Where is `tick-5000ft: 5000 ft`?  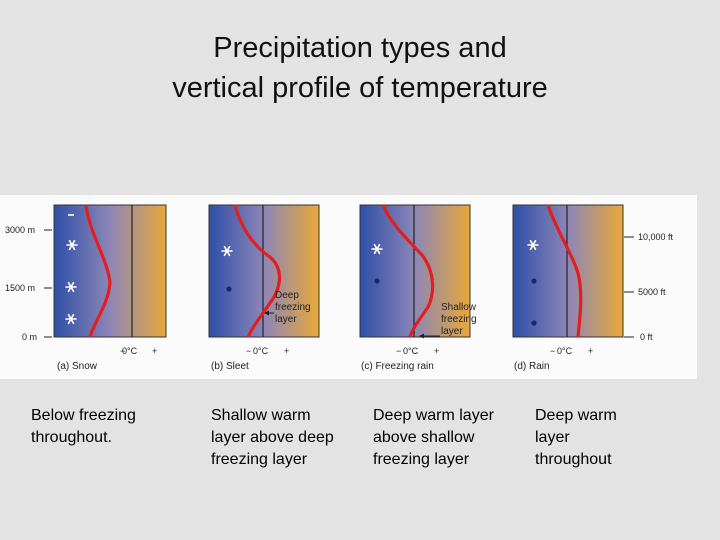 tick-5000ft: 5000 ft is located at coordinates (652, 292).